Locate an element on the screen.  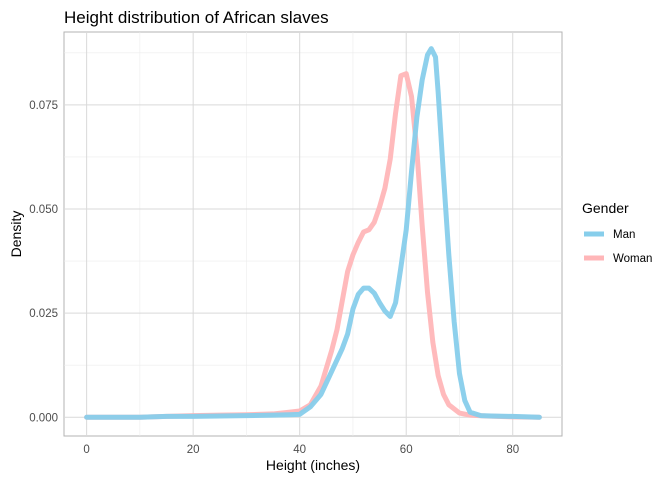
x-tick-label: 80 is located at coordinates (512, 450).